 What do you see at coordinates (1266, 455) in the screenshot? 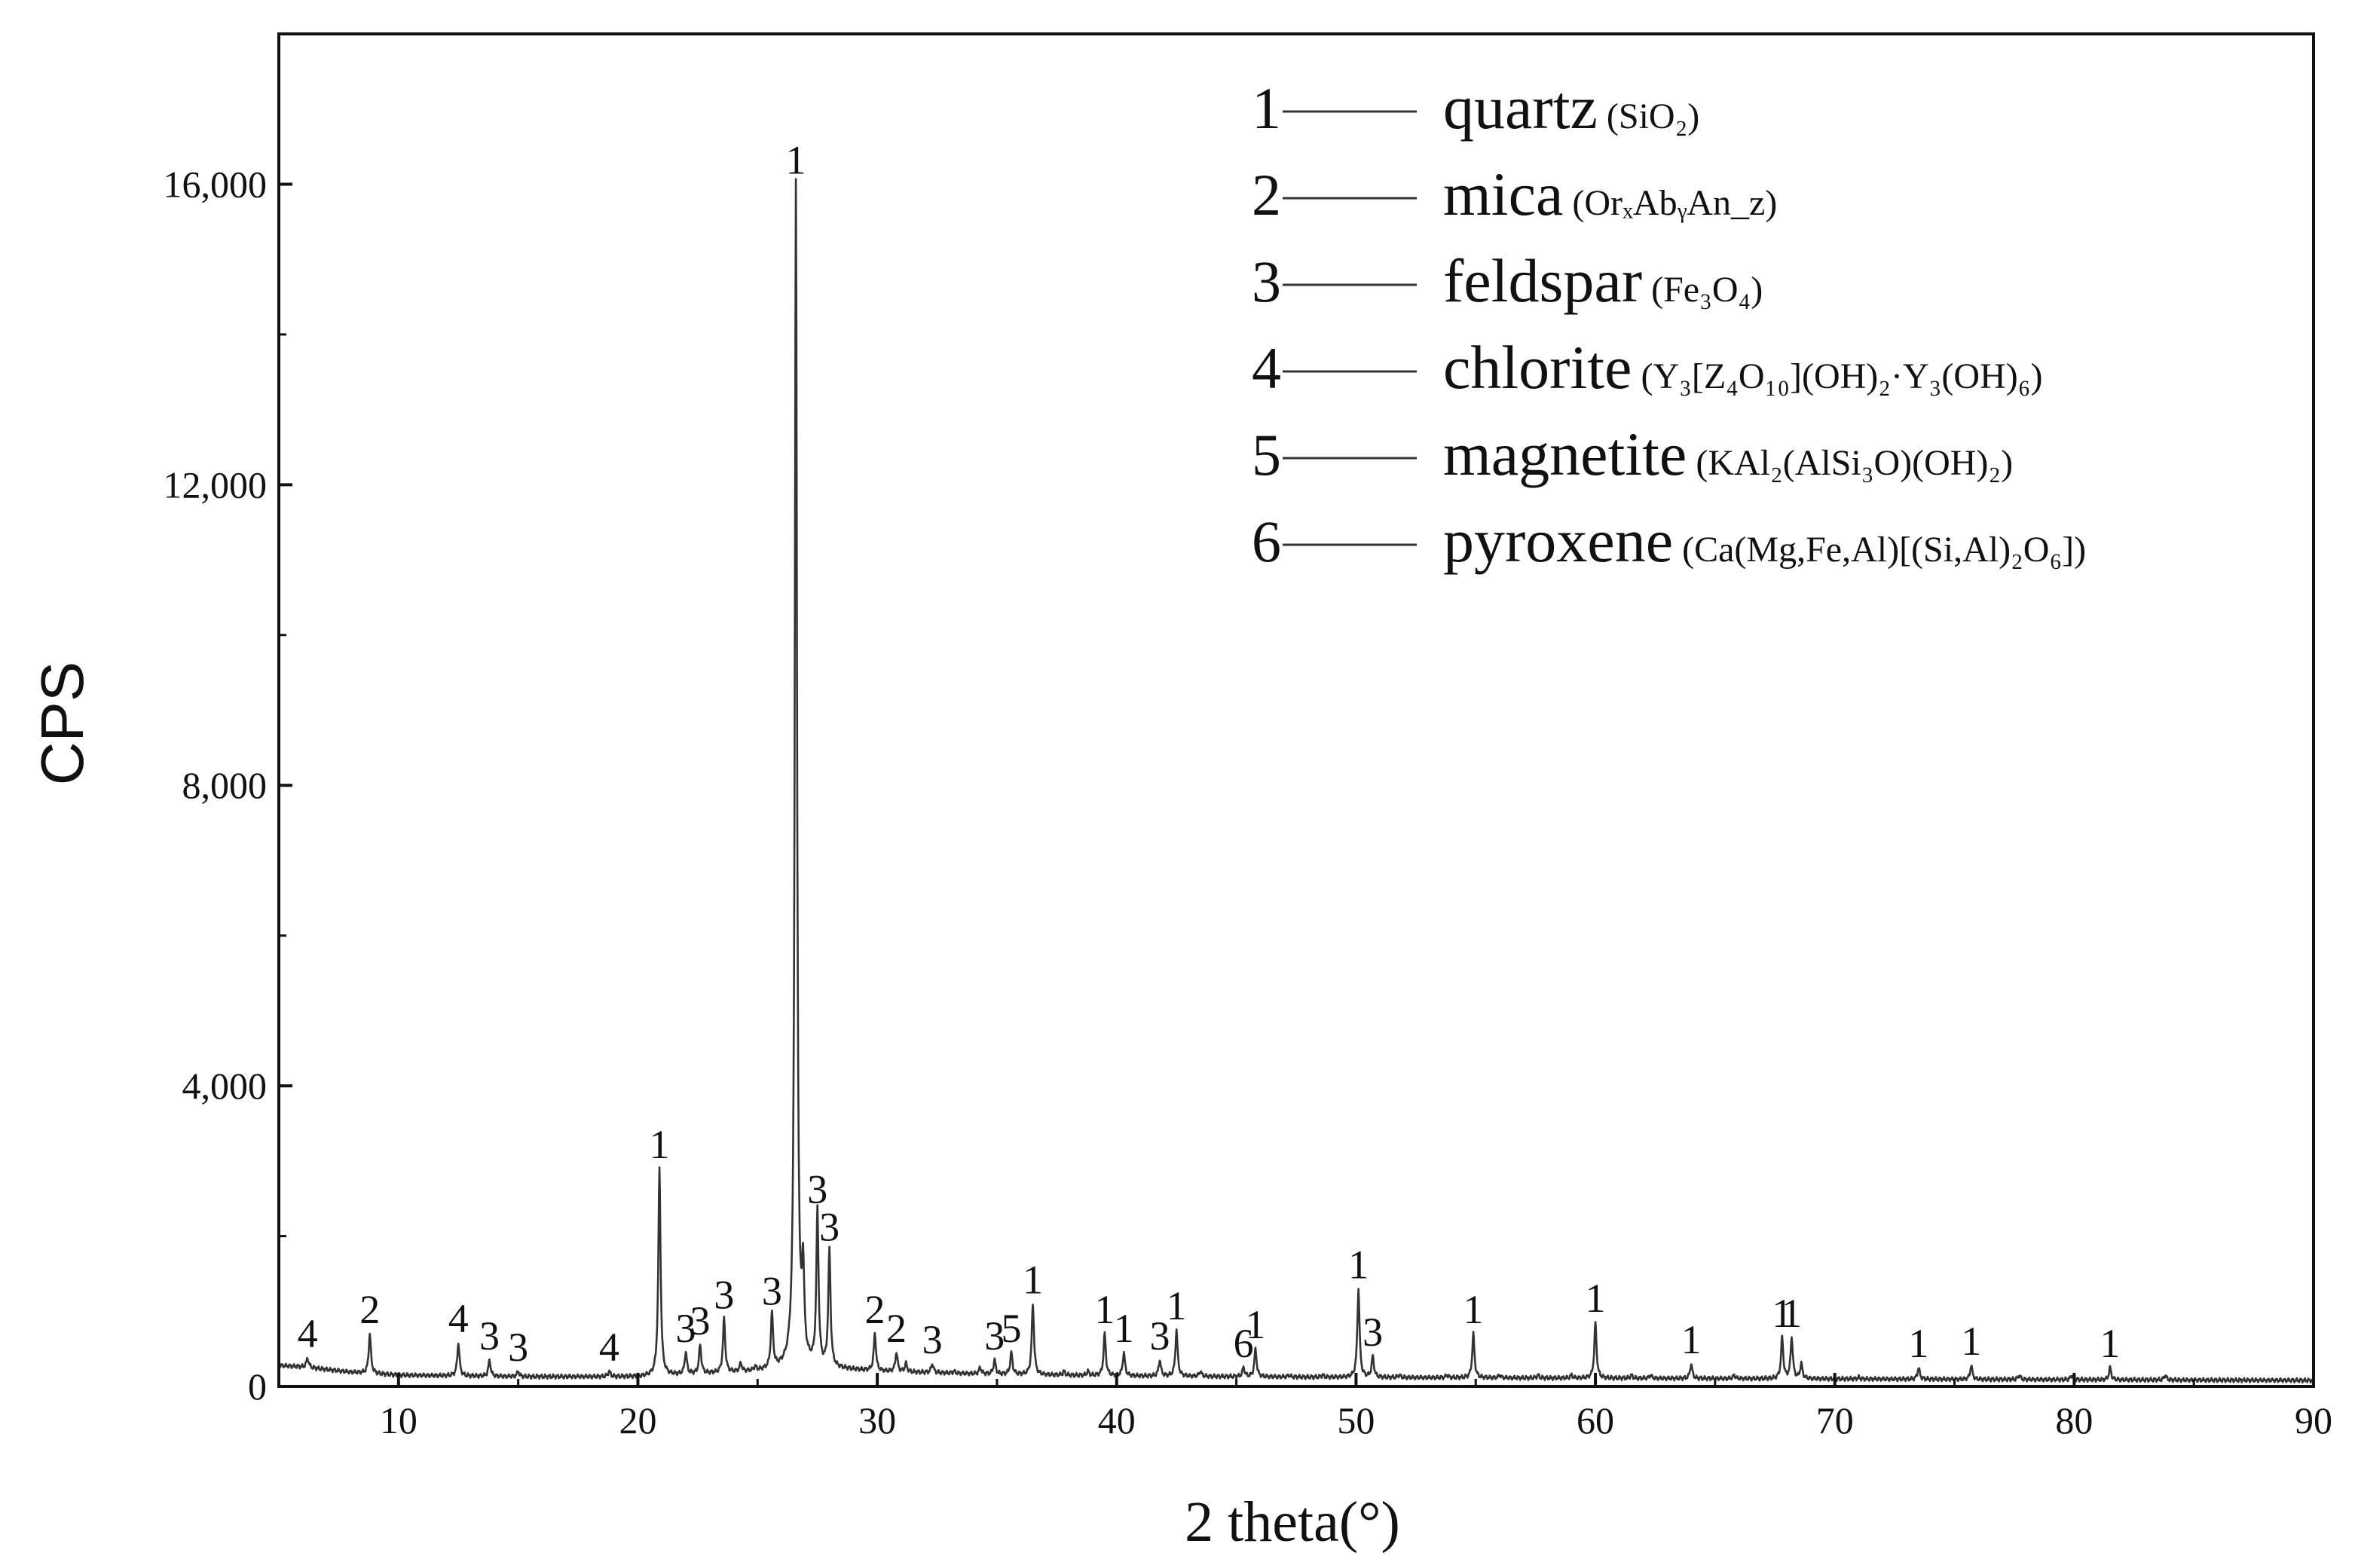
I see `legend-number: 5` at bounding box center [1266, 455].